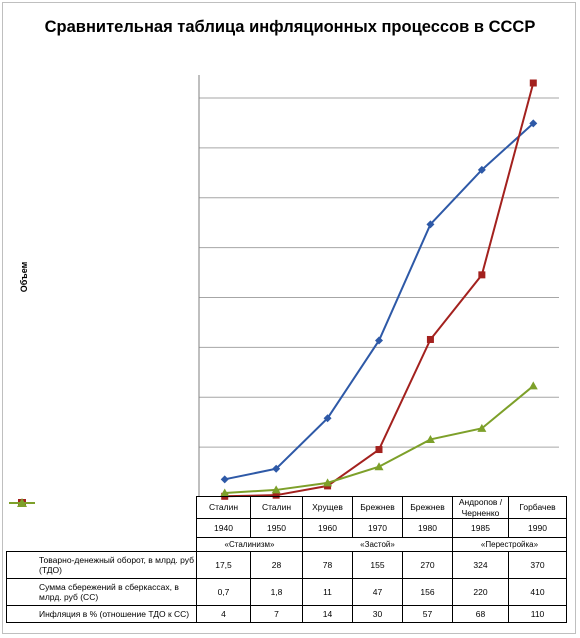 This screenshot has height=638, width=580. I want to click on value-cell: 220, so click(480, 592).